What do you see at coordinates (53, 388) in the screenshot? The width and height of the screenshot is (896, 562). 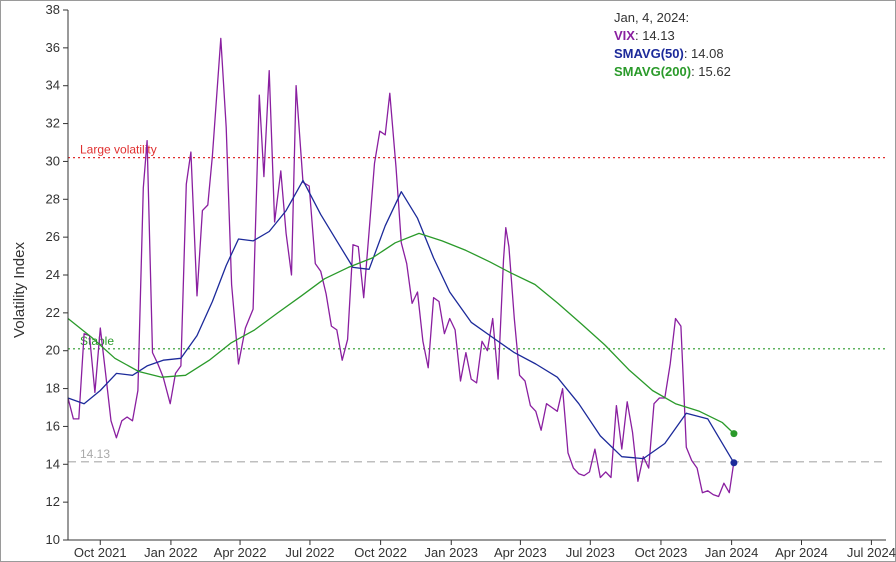 I see `y-tick-label: 18` at bounding box center [53, 388].